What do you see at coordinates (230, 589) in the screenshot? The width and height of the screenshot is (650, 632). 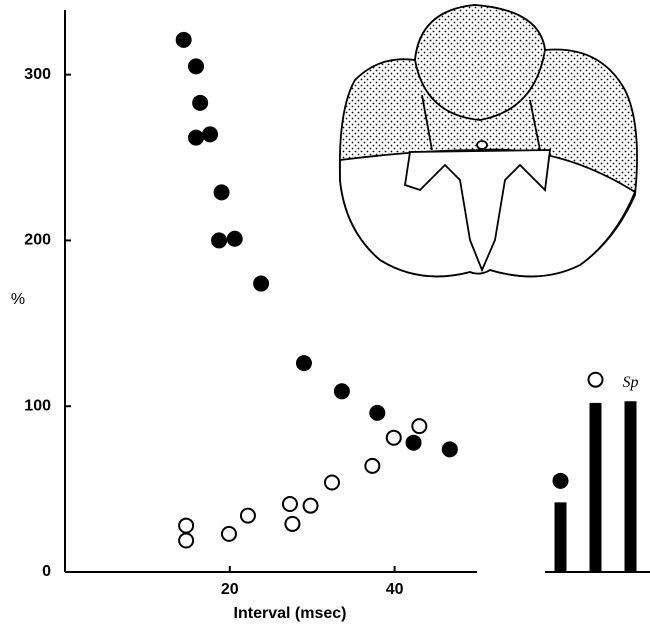 I see `x-tick-label: 20` at bounding box center [230, 589].